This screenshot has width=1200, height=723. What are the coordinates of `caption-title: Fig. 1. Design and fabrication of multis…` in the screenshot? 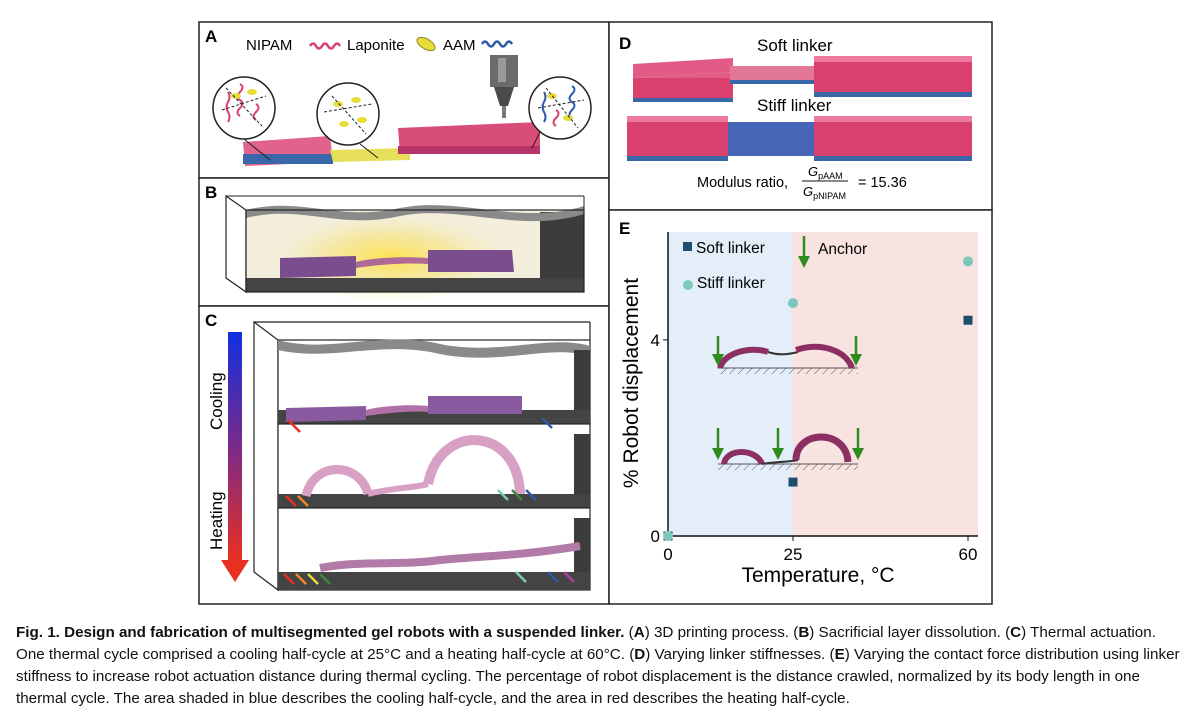 It's located at (320, 632).